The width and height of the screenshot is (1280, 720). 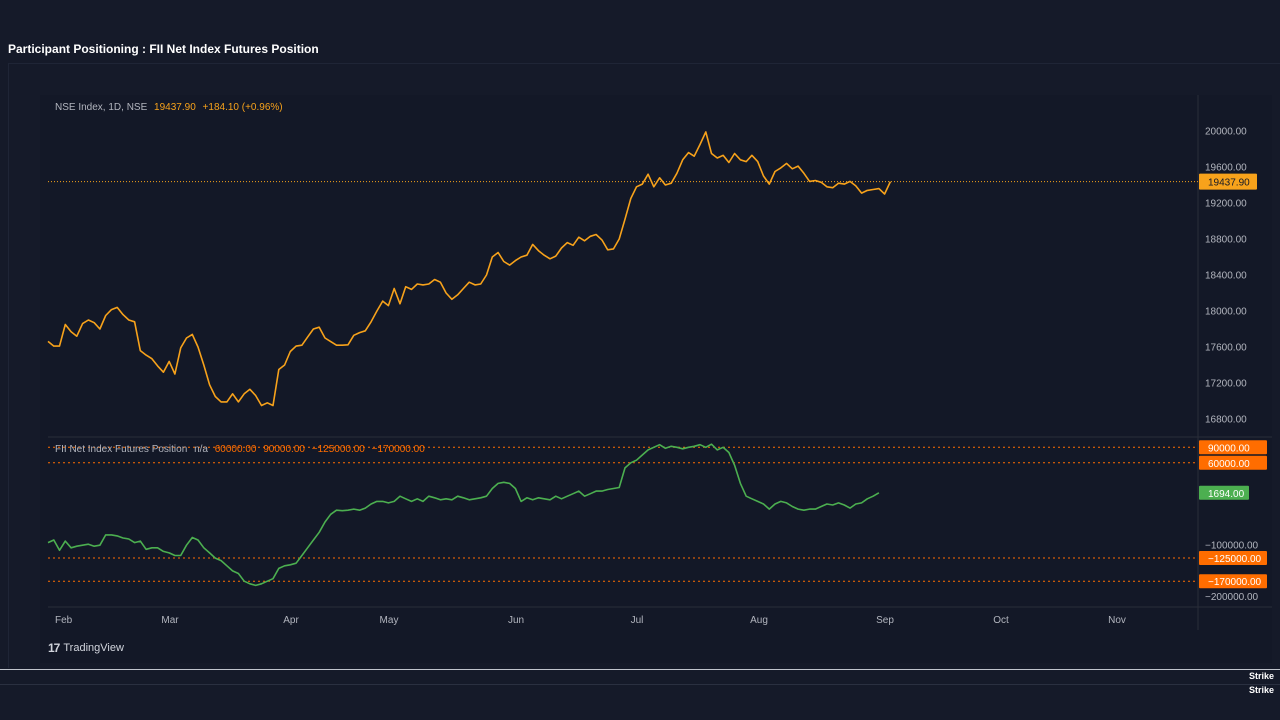 What do you see at coordinates (242, 107) in the screenshot?
I see `upper-legend-change: +184.10 (+0.96%)` at bounding box center [242, 107].